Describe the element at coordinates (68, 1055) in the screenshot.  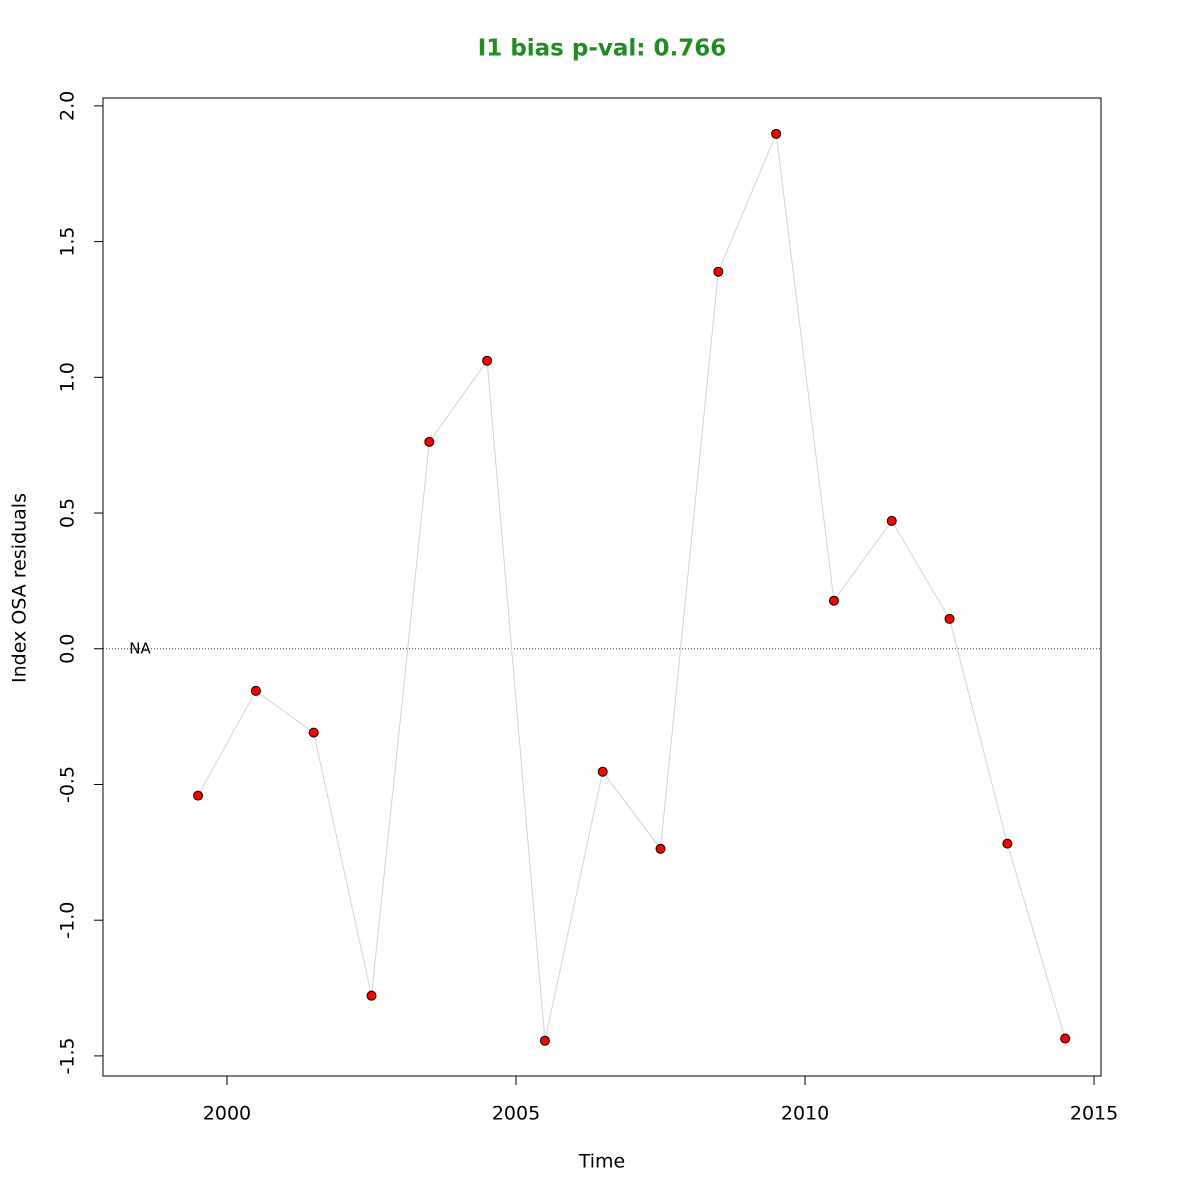
I see `y-tick-label: -1.5` at that location.